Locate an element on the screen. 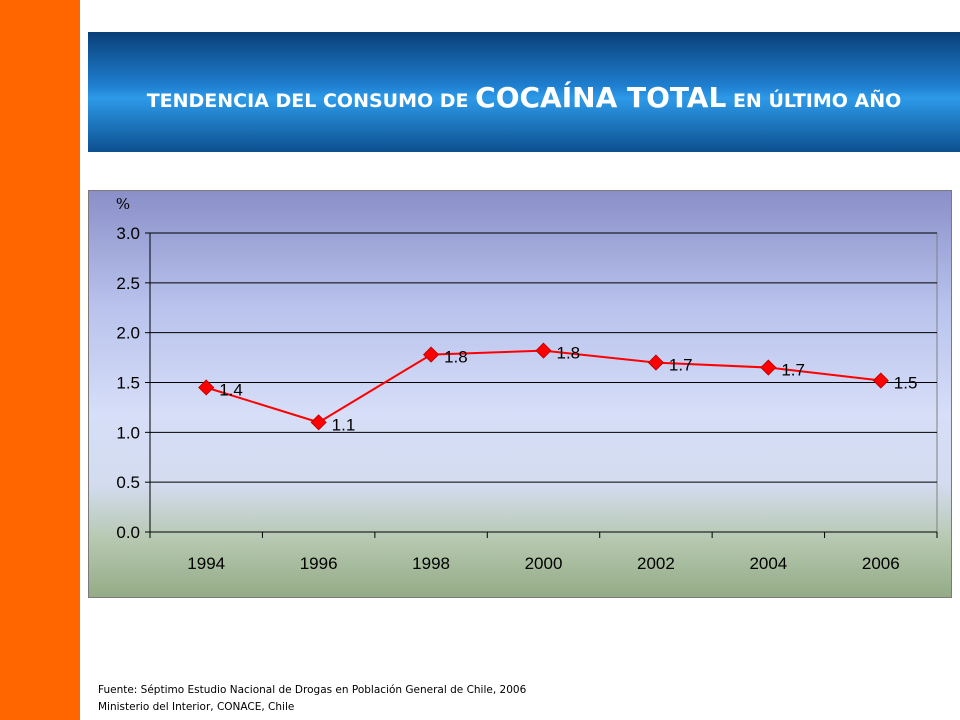 The image size is (960, 720). title-part-3: EN ÚLTIMO AÑO is located at coordinates (814, 100).